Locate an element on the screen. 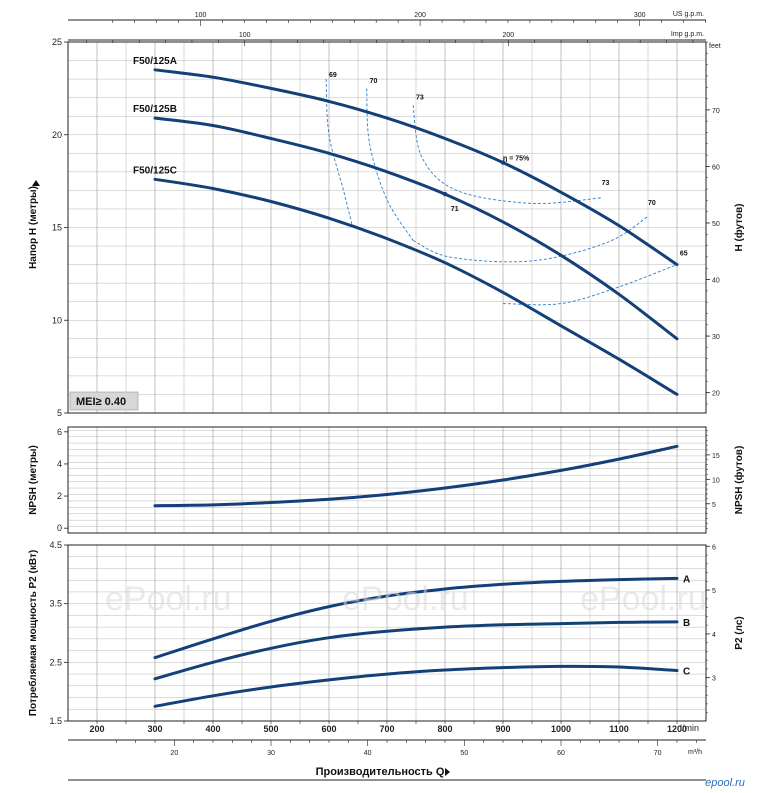  watermark-text-2: ePool.ru is located at coordinates (405, 599).